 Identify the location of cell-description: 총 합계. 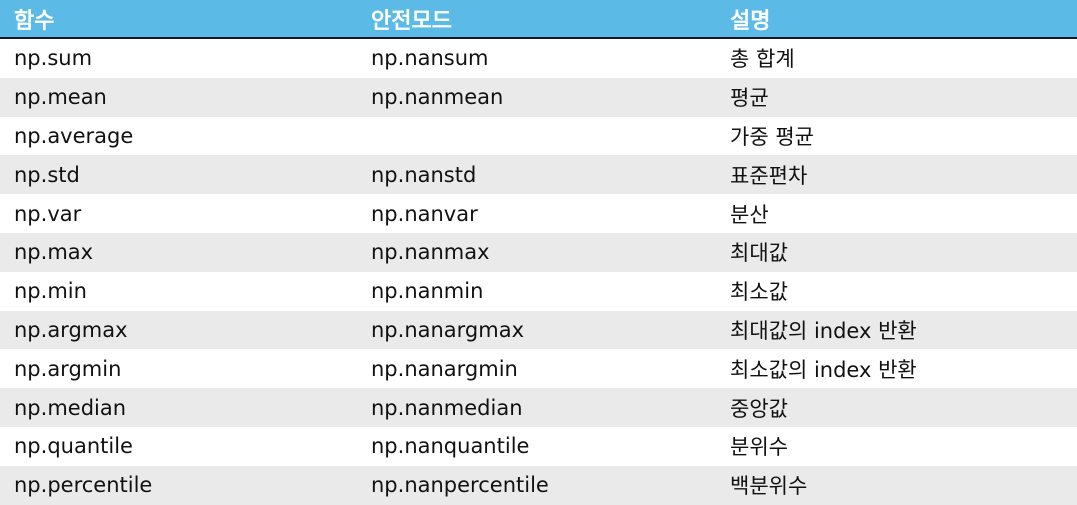
(762, 59).